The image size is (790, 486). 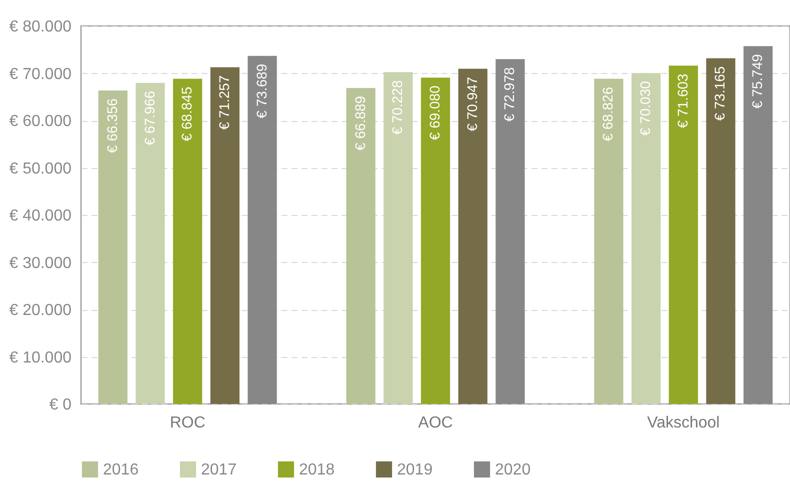 I want to click on data-label: € 75.749, so click(x=757, y=81).